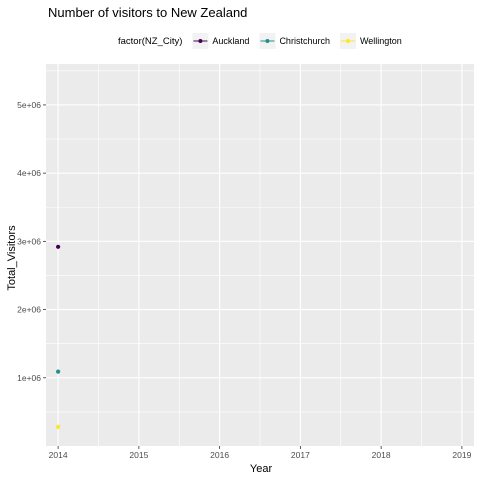  I want to click on y-tick-label: 5e+06, so click(29, 105).